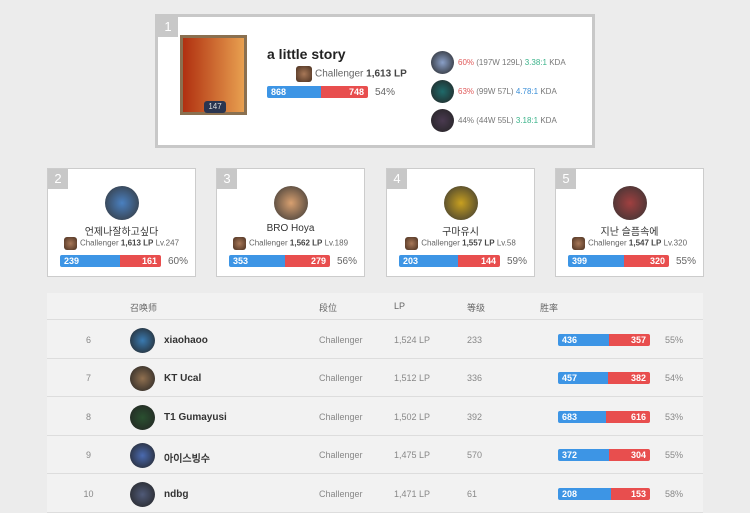 The image size is (750, 513). What do you see at coordinates (144, 308) in the screenshot?
I see `header-summoner: 召唤师` at bounding box center [144, 308].